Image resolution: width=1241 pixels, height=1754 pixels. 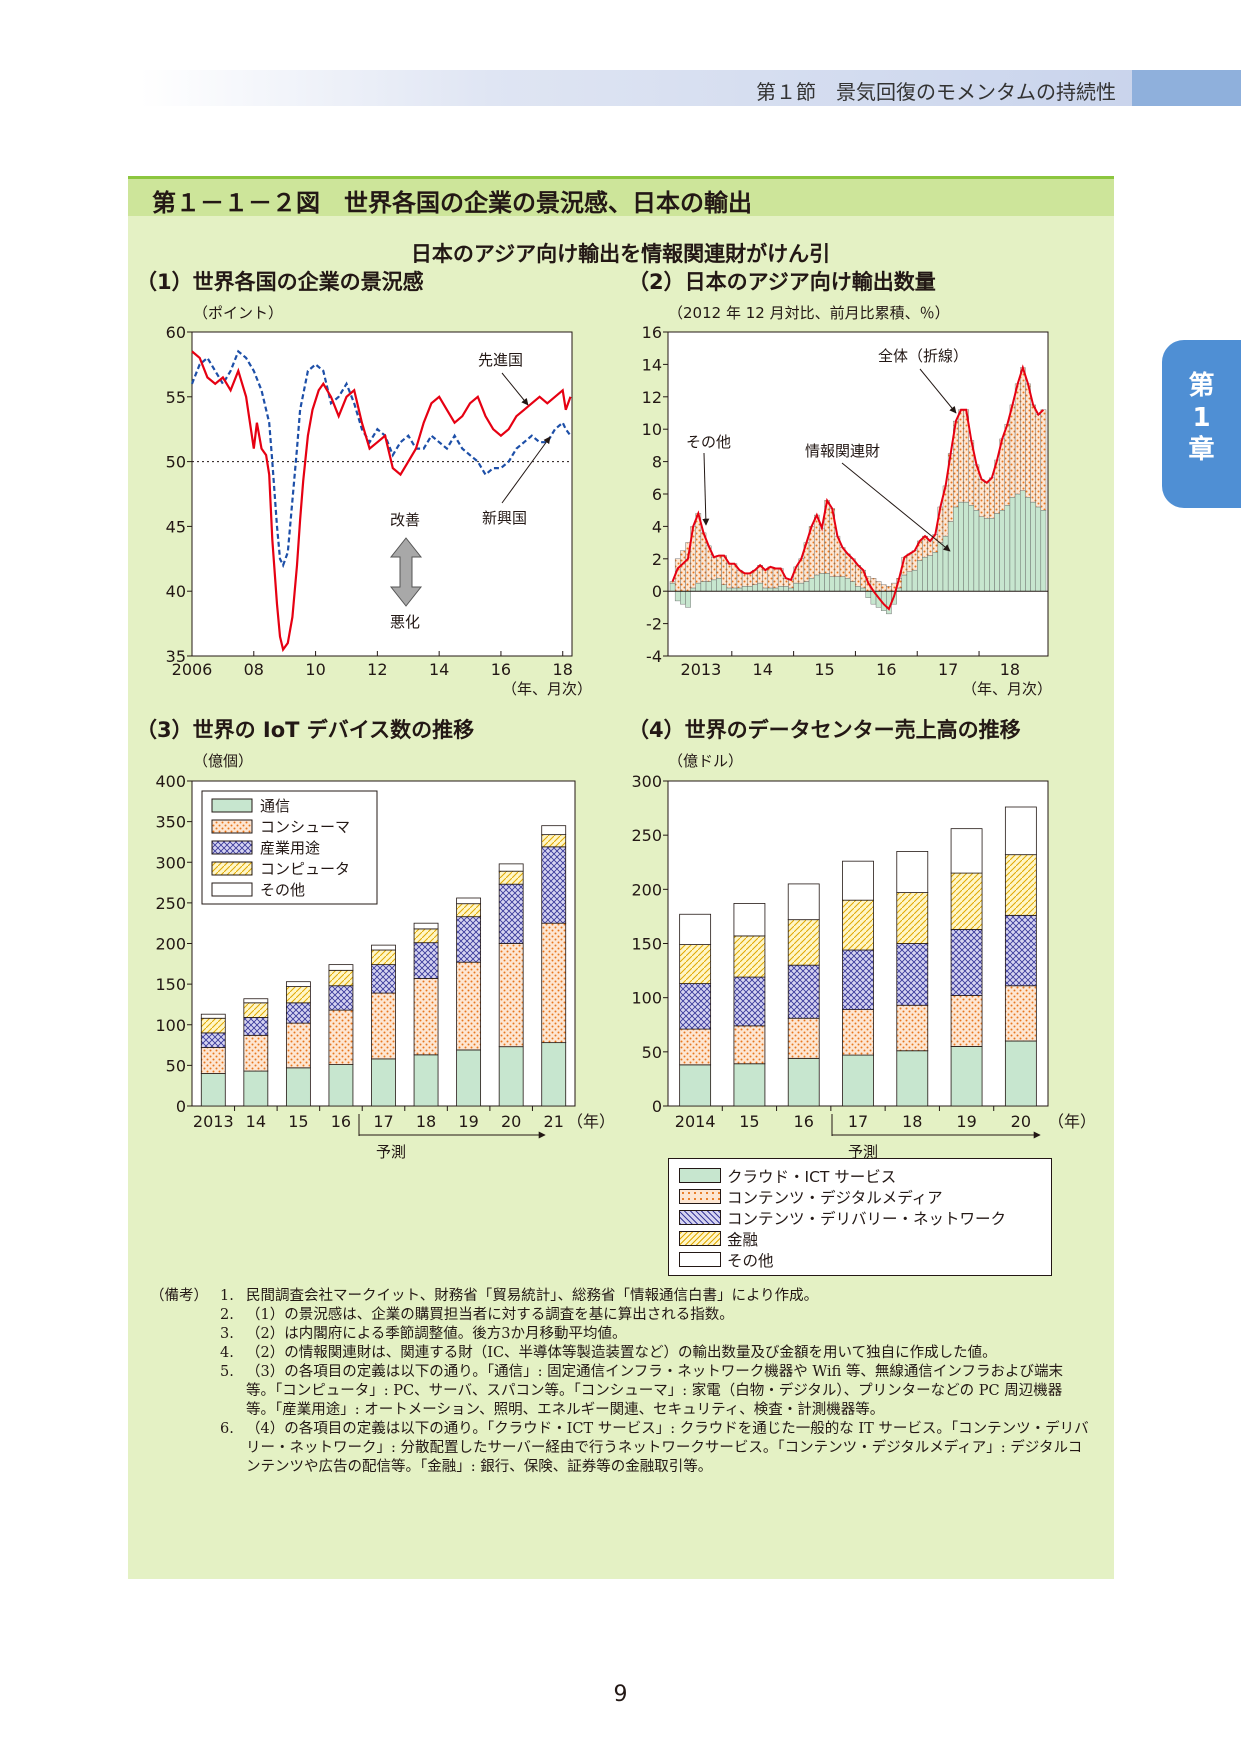 I want to click on chart3-x-tick-label: 18, so click(x=426, y=1121).